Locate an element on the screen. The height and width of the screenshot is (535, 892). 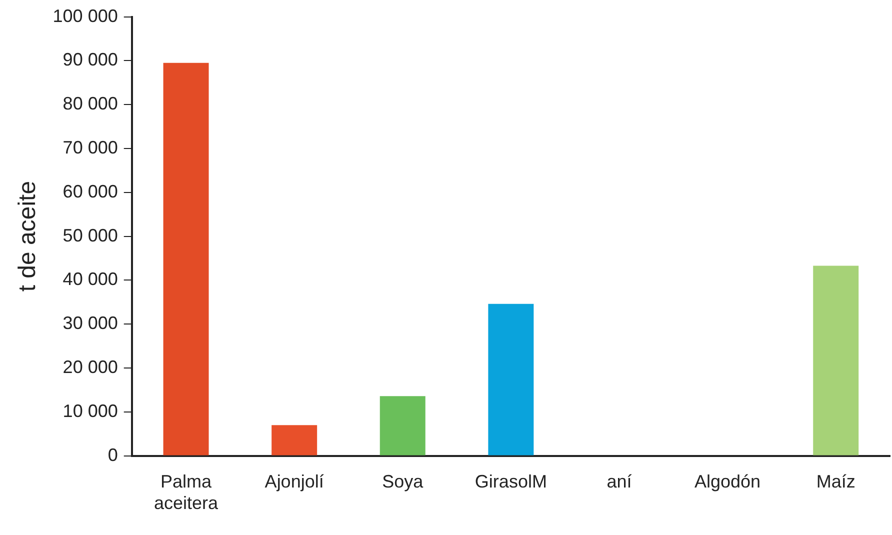
y-tick-label: 20 000 is located at coordinates (90, 366).